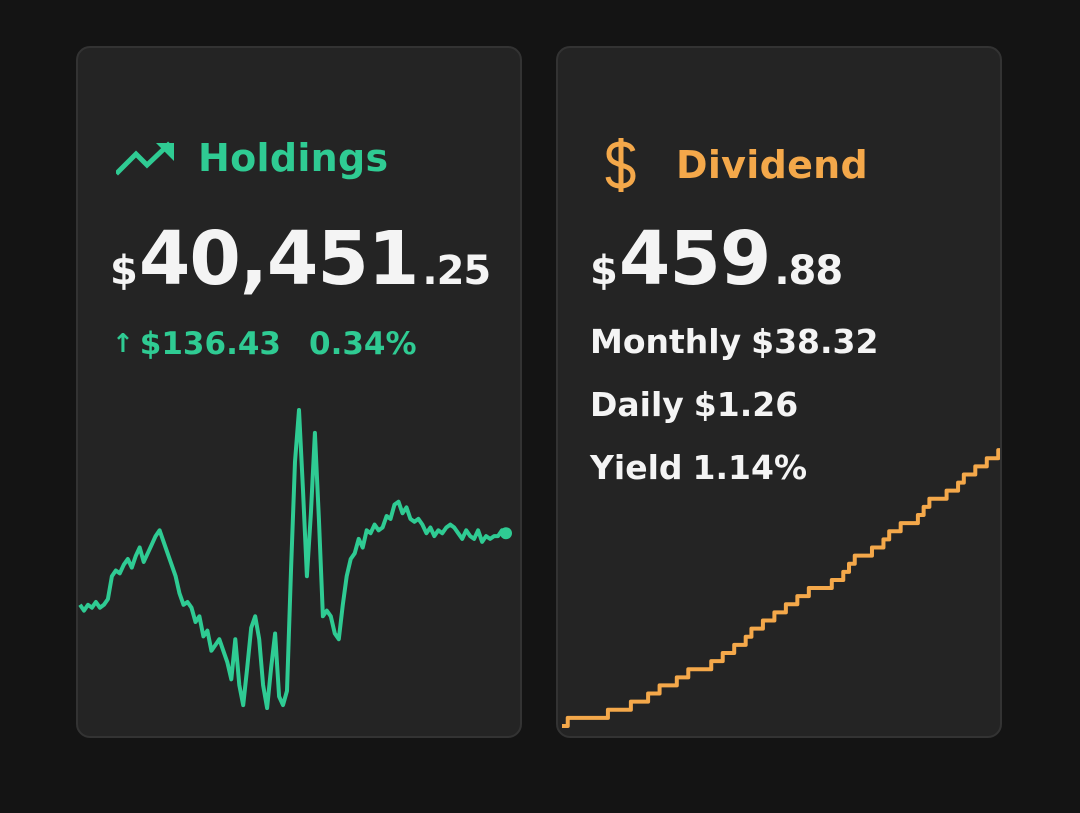  I want to click on stat-label: Daily, so click(637, 404).